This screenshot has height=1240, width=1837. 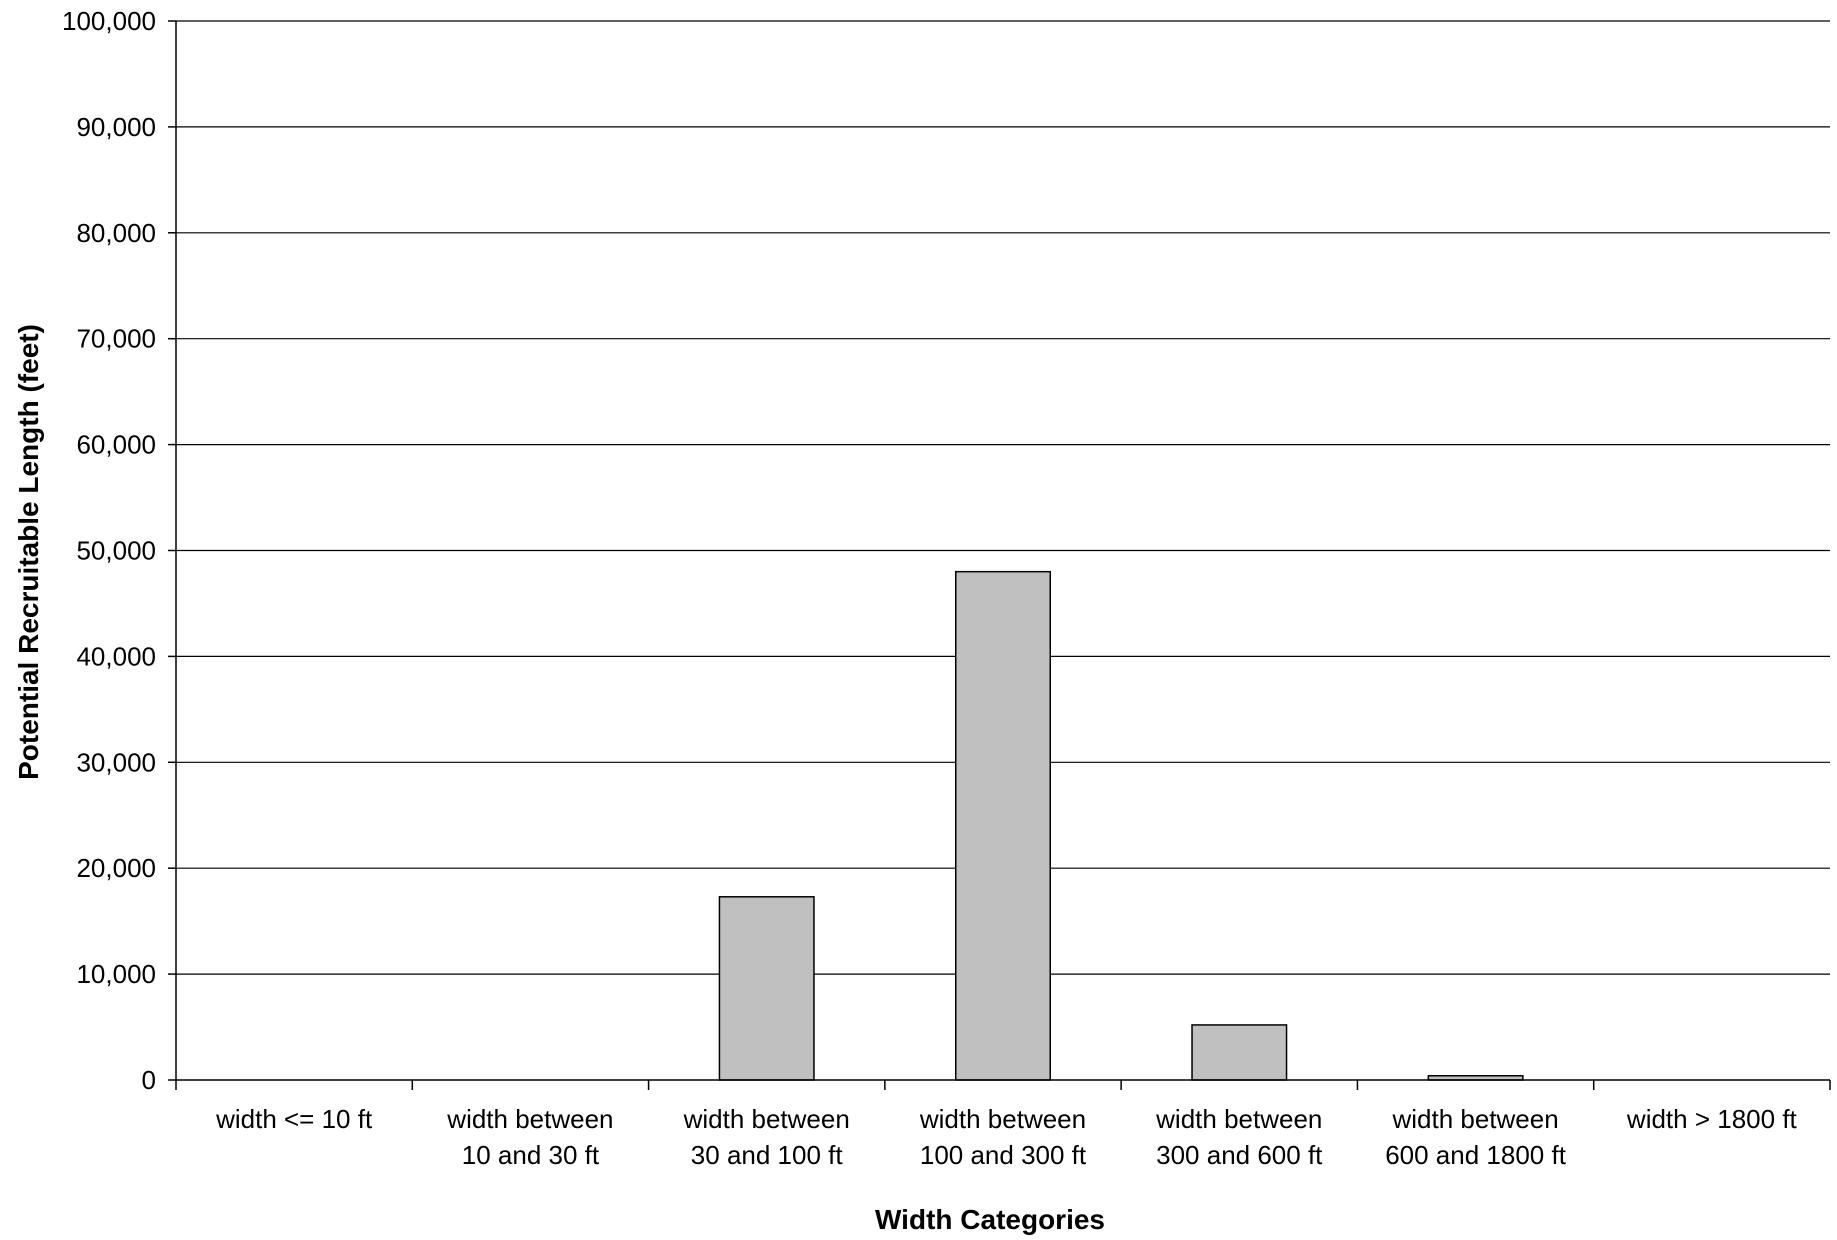 I want to click on y-tick-label: 0, so click(x=149, y=1080).